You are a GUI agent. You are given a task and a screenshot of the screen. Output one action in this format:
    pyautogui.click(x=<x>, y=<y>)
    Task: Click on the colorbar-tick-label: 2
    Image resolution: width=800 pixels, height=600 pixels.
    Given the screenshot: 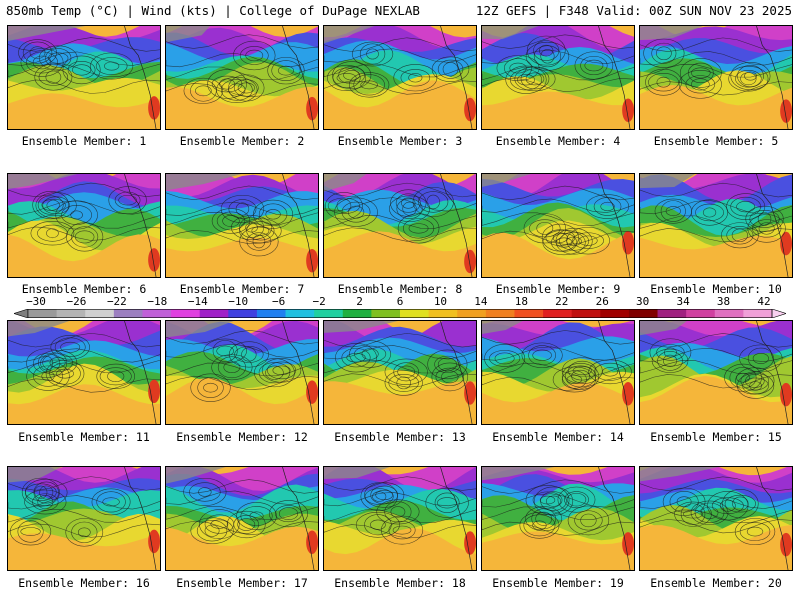 What is the action you would take?
    pyautogui.click(x=359, y=301)
    